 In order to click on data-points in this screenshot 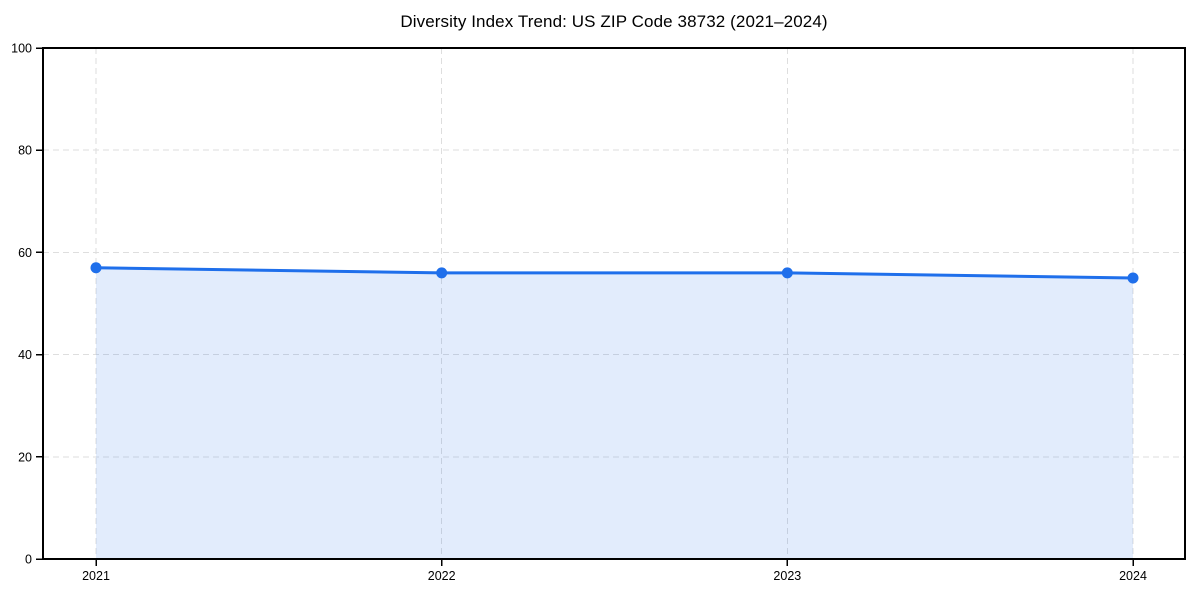, I will do `click(614, 273)`.